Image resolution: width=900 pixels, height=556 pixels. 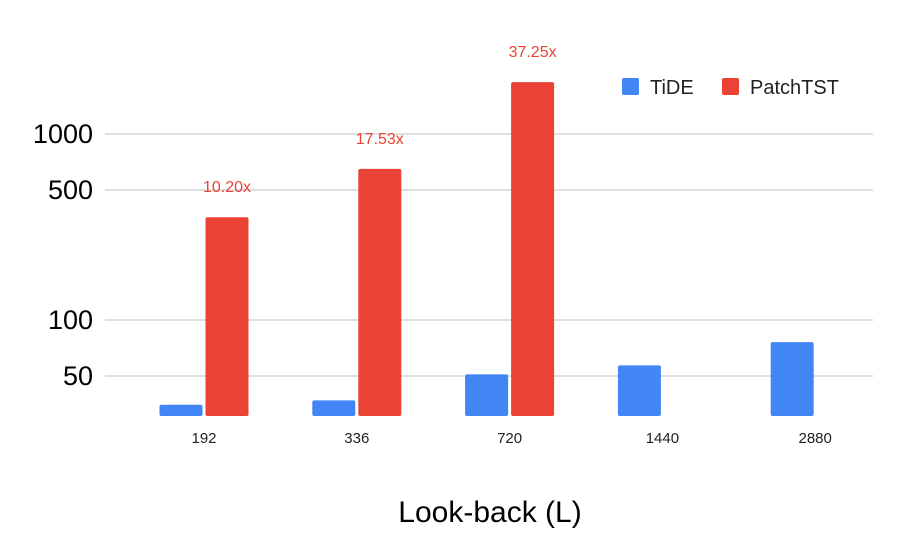 I want to click on x-tick-label: 720, so click(x=509, y=438).